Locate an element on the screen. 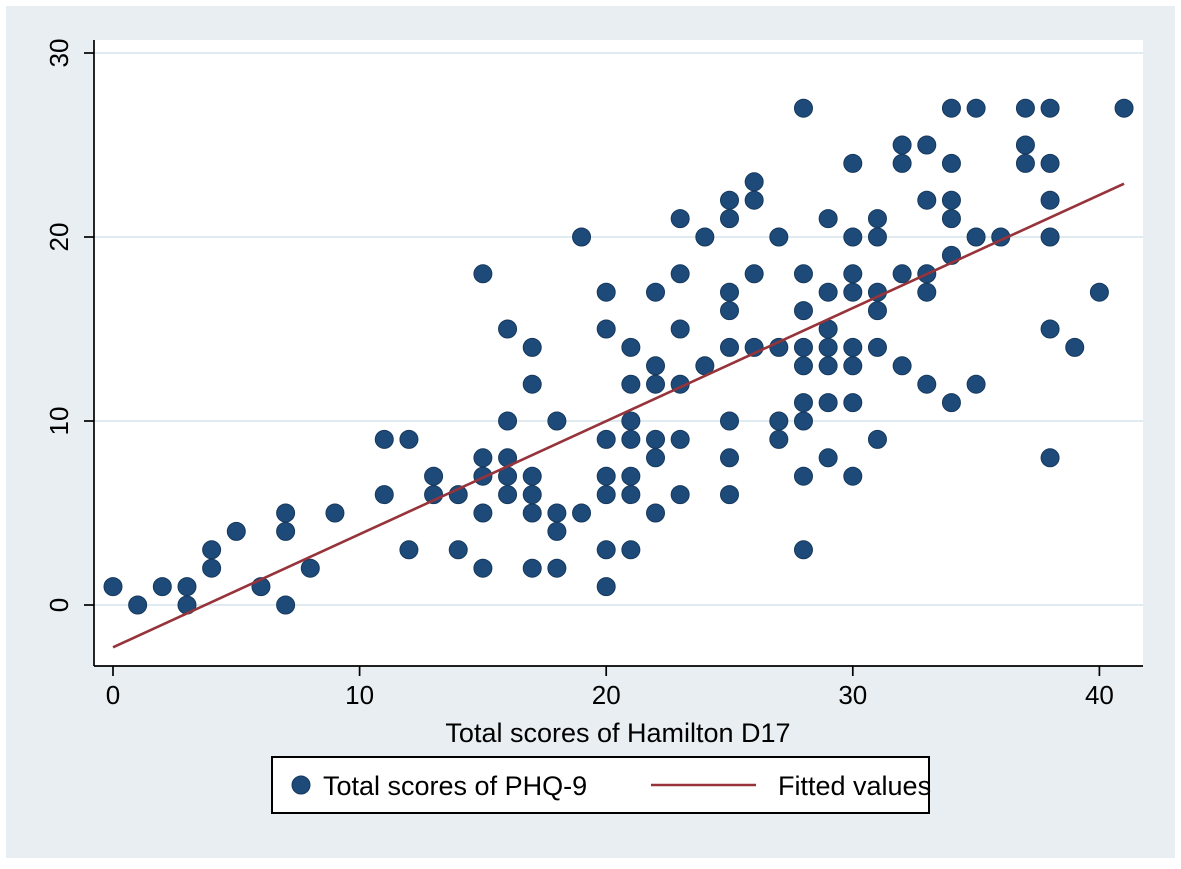  x-axis-title: Total scores of Hamilton D17 is located at coordinates (617, 733).